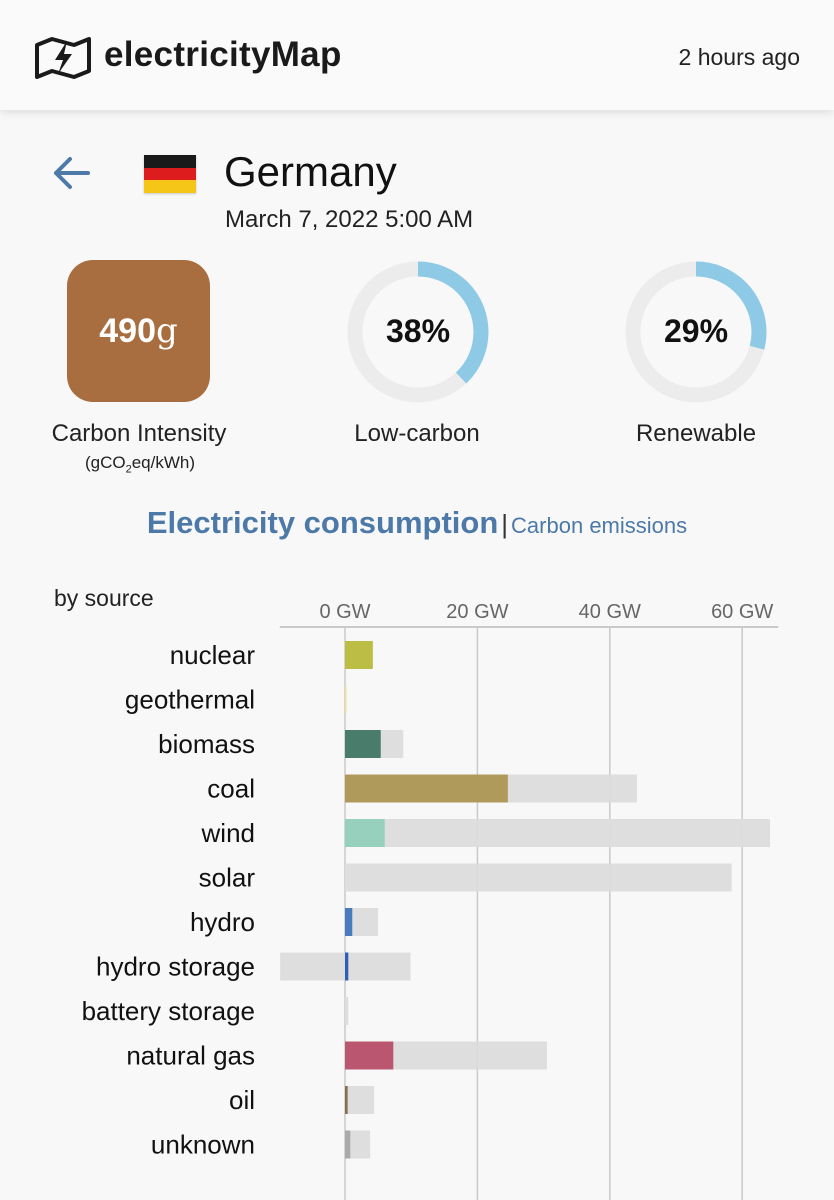 The height and width of the screenshot is (1200, 834). Describe the element at coordinates (477, 612) in the screenshot. I see `x-tick-label: 20 GW` at that location.